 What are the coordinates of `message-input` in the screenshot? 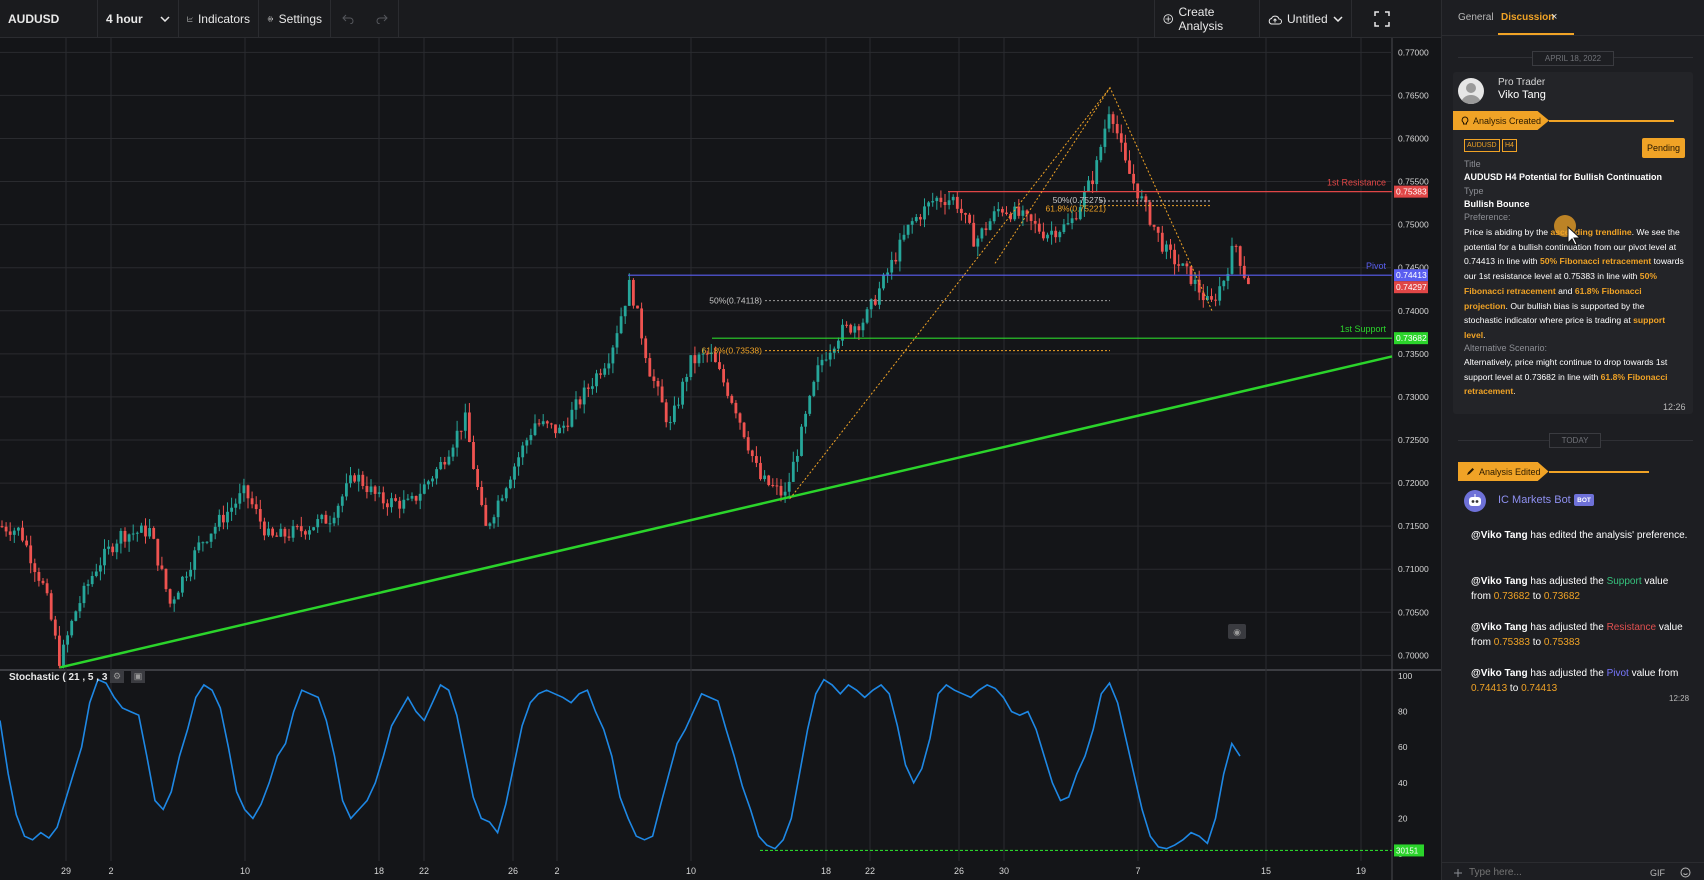 It's located at (1554, 872).